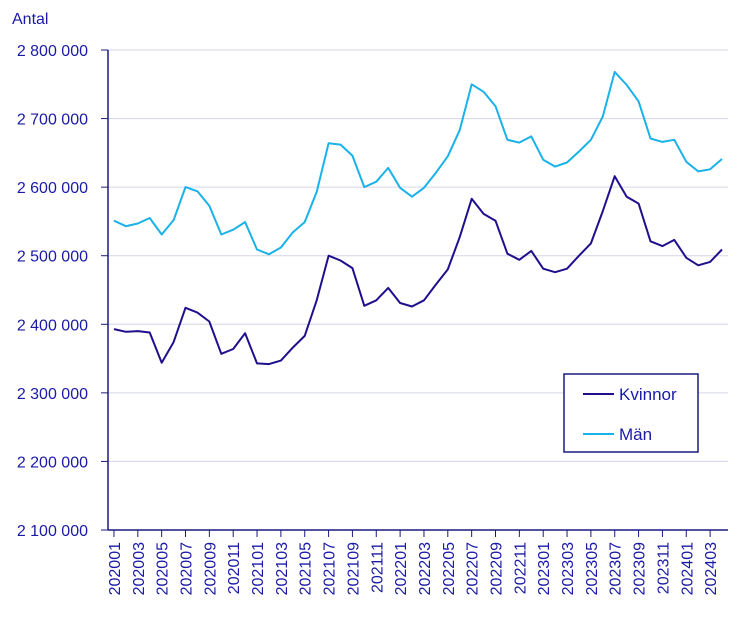 The height and width of the screenshot is (636, 740). Describe the element at coordinates (52, 257) in the screenshot. I see `y-tick-label: 2 500 000` at that location.